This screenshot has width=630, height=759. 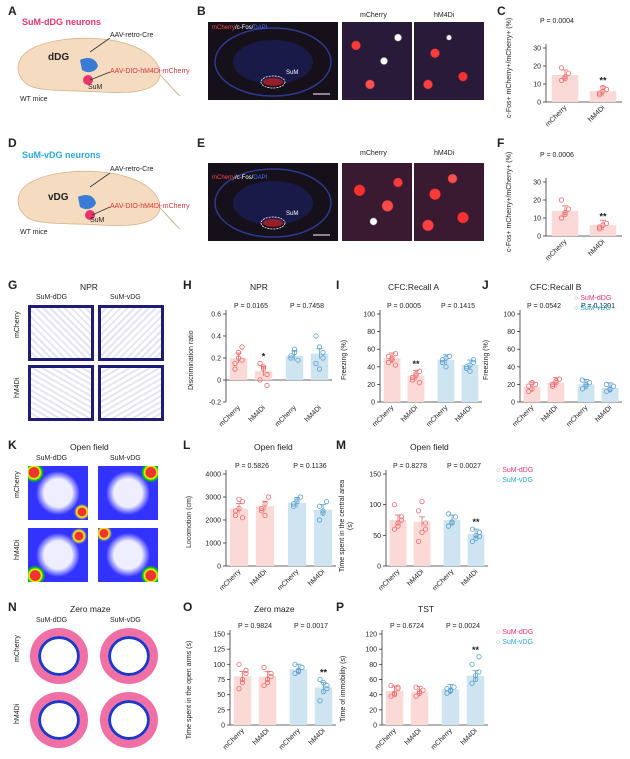 I want to click on col2-g: SuM-vDG, so click(x=125, y=297).